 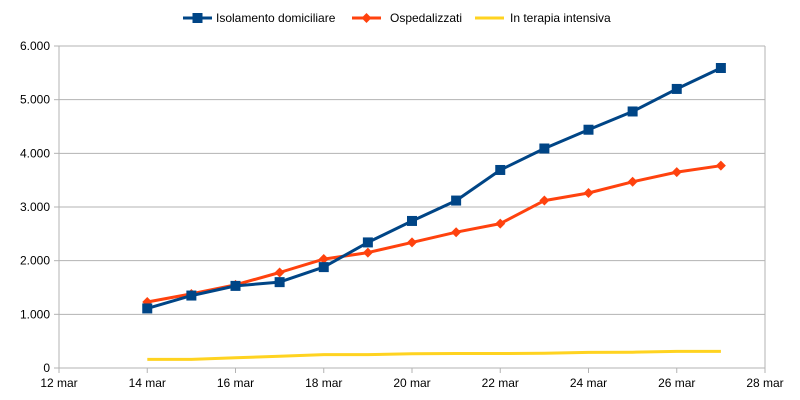 What do you see at coordinates (764, 383) in the screenshot?
I see `x-tick-label: 28 mar` at bounding box center [764, 383].